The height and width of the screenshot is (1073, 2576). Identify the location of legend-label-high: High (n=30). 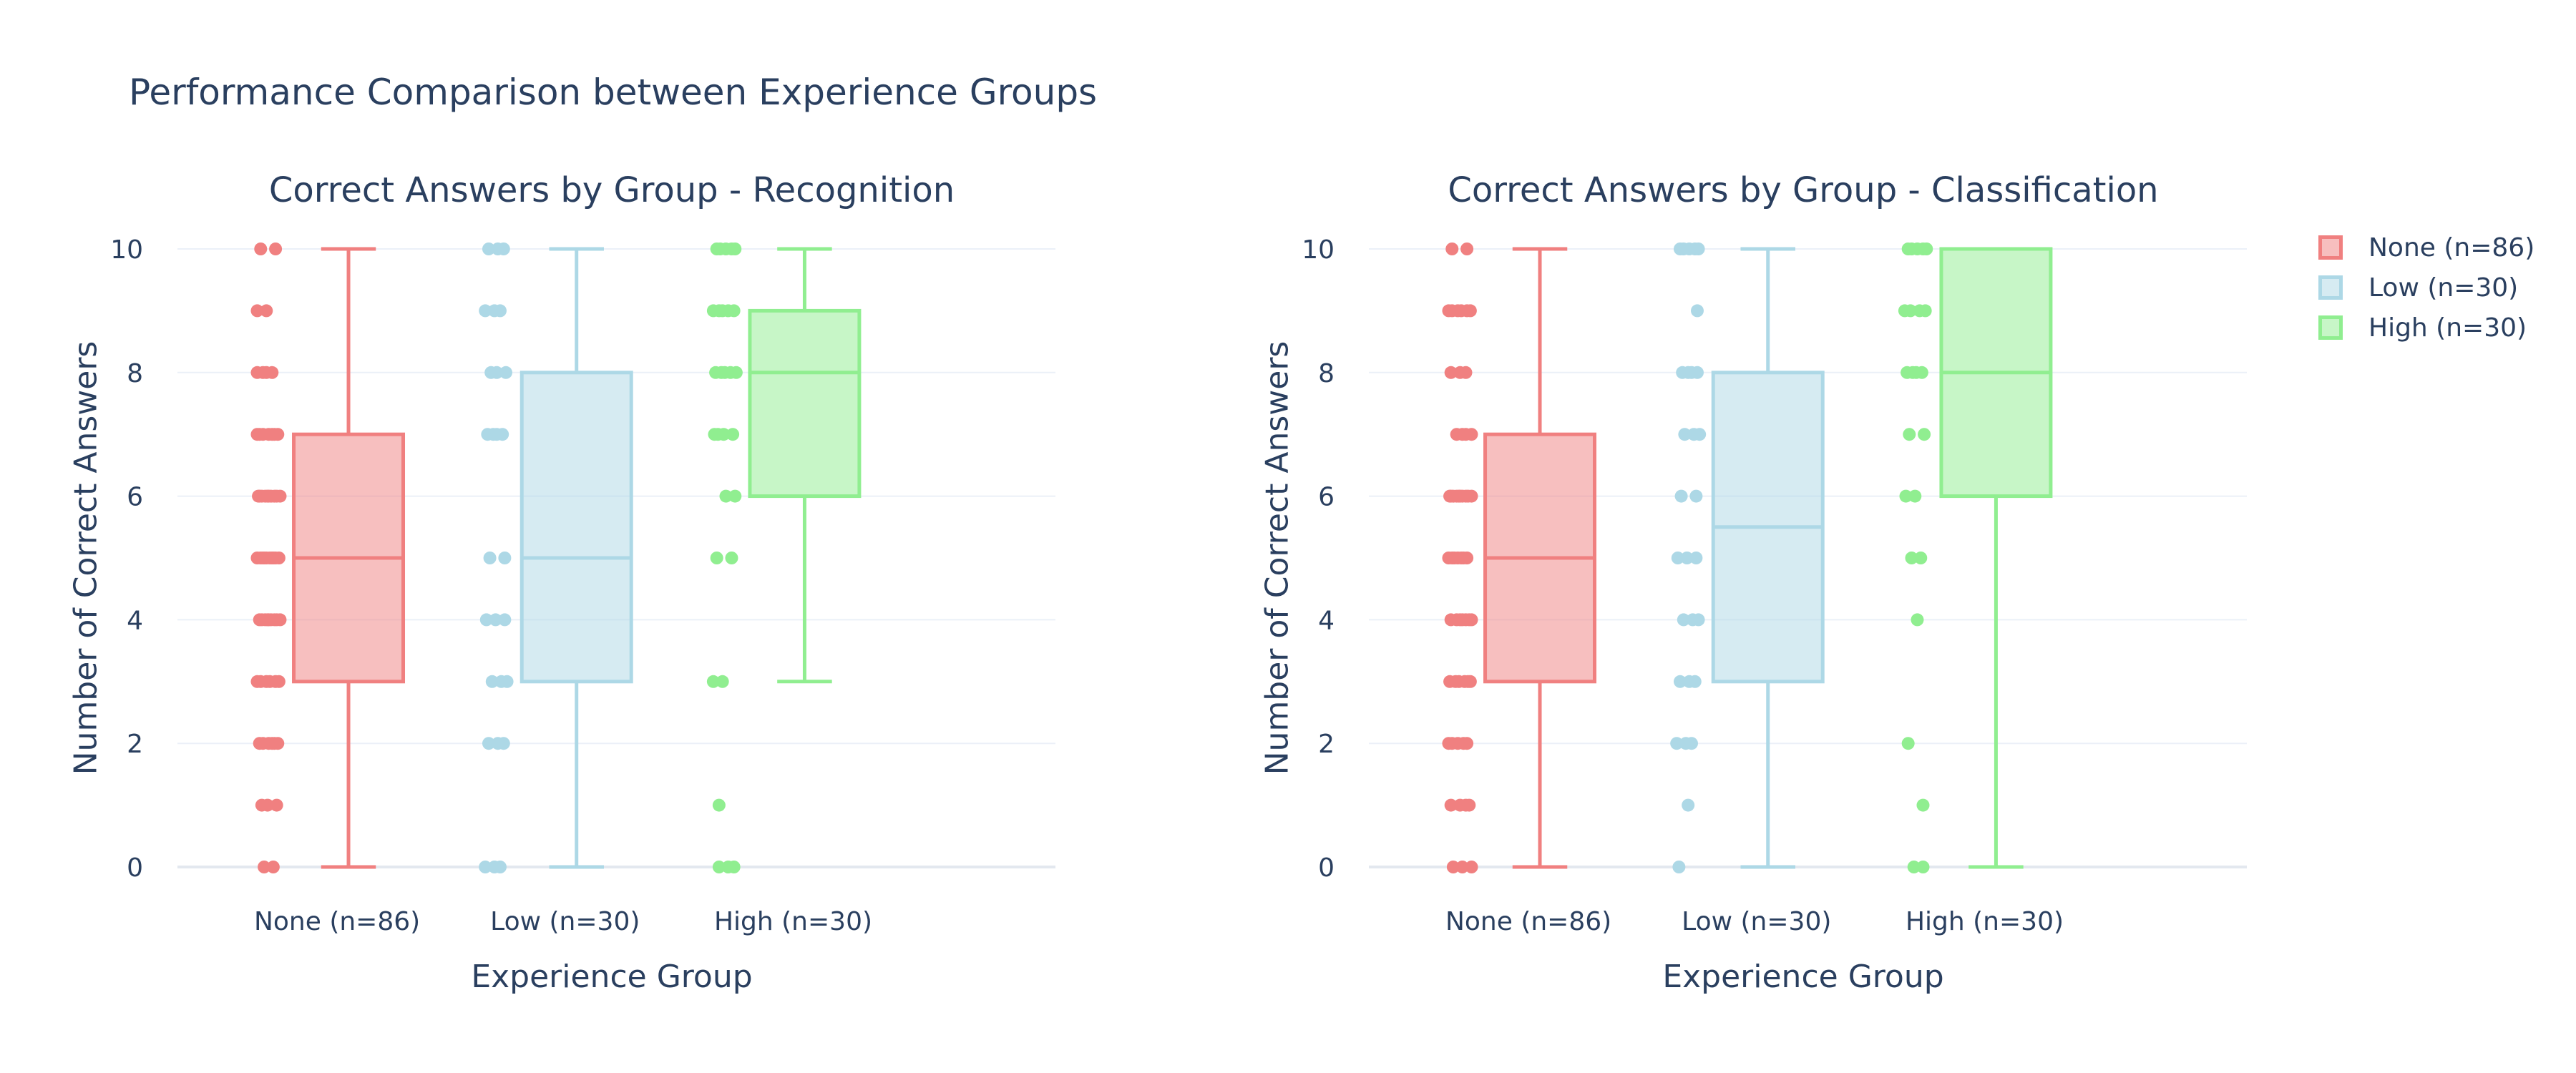
(2447, 328).